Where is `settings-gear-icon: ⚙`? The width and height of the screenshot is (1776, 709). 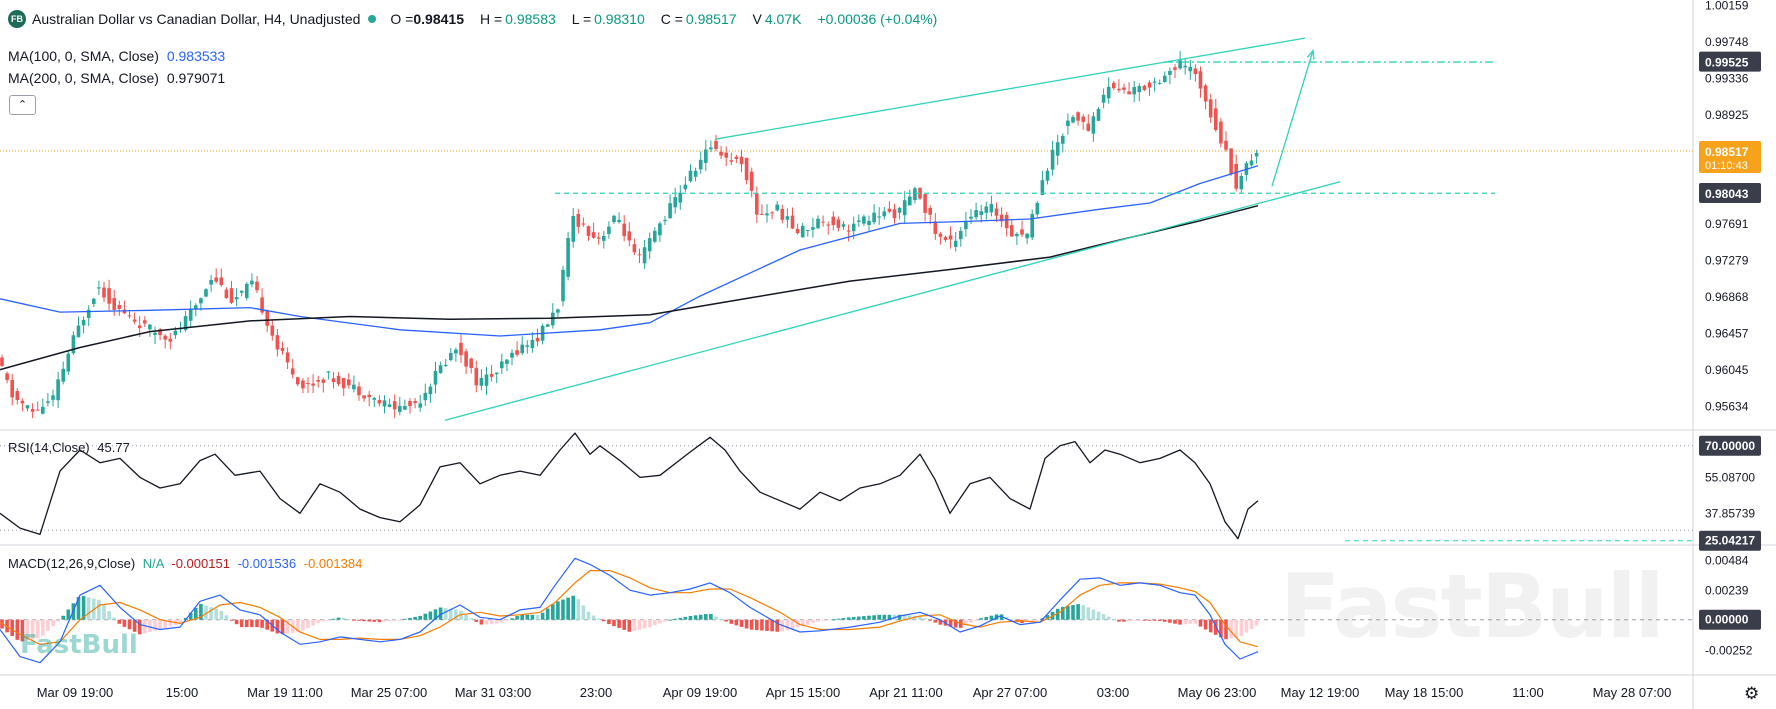
settings-gear-icon: ⚙ is located at coordinates (1751, 694).